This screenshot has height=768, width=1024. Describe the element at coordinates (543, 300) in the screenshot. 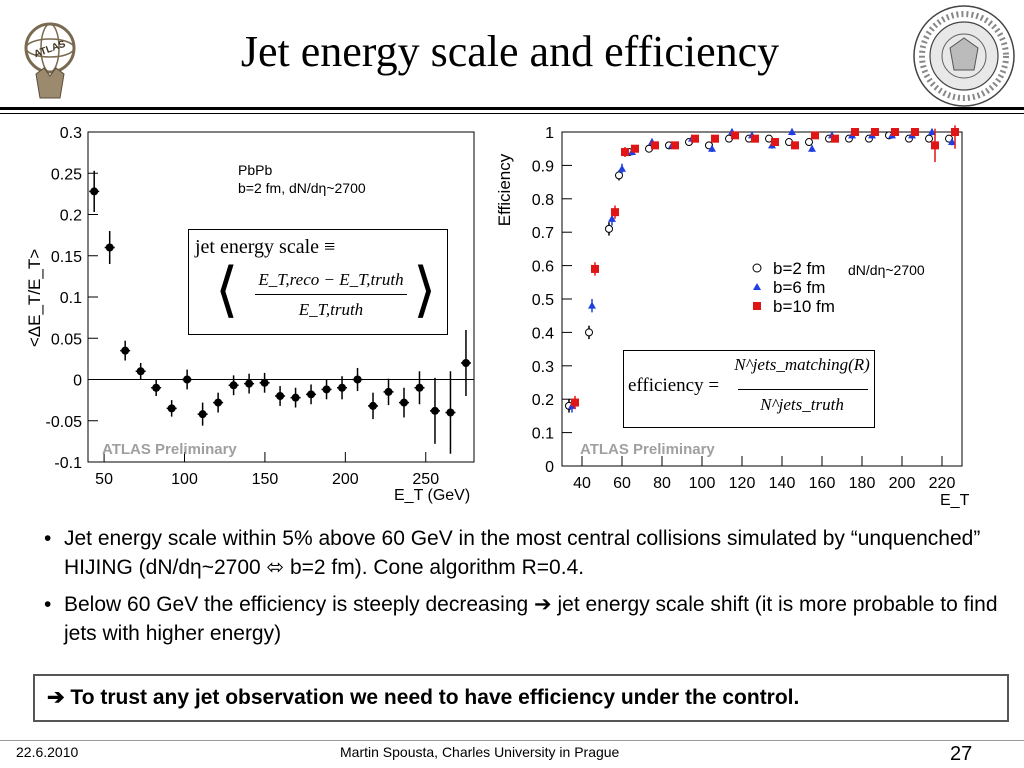

I see `y-tick-label: 0.5` at that location.